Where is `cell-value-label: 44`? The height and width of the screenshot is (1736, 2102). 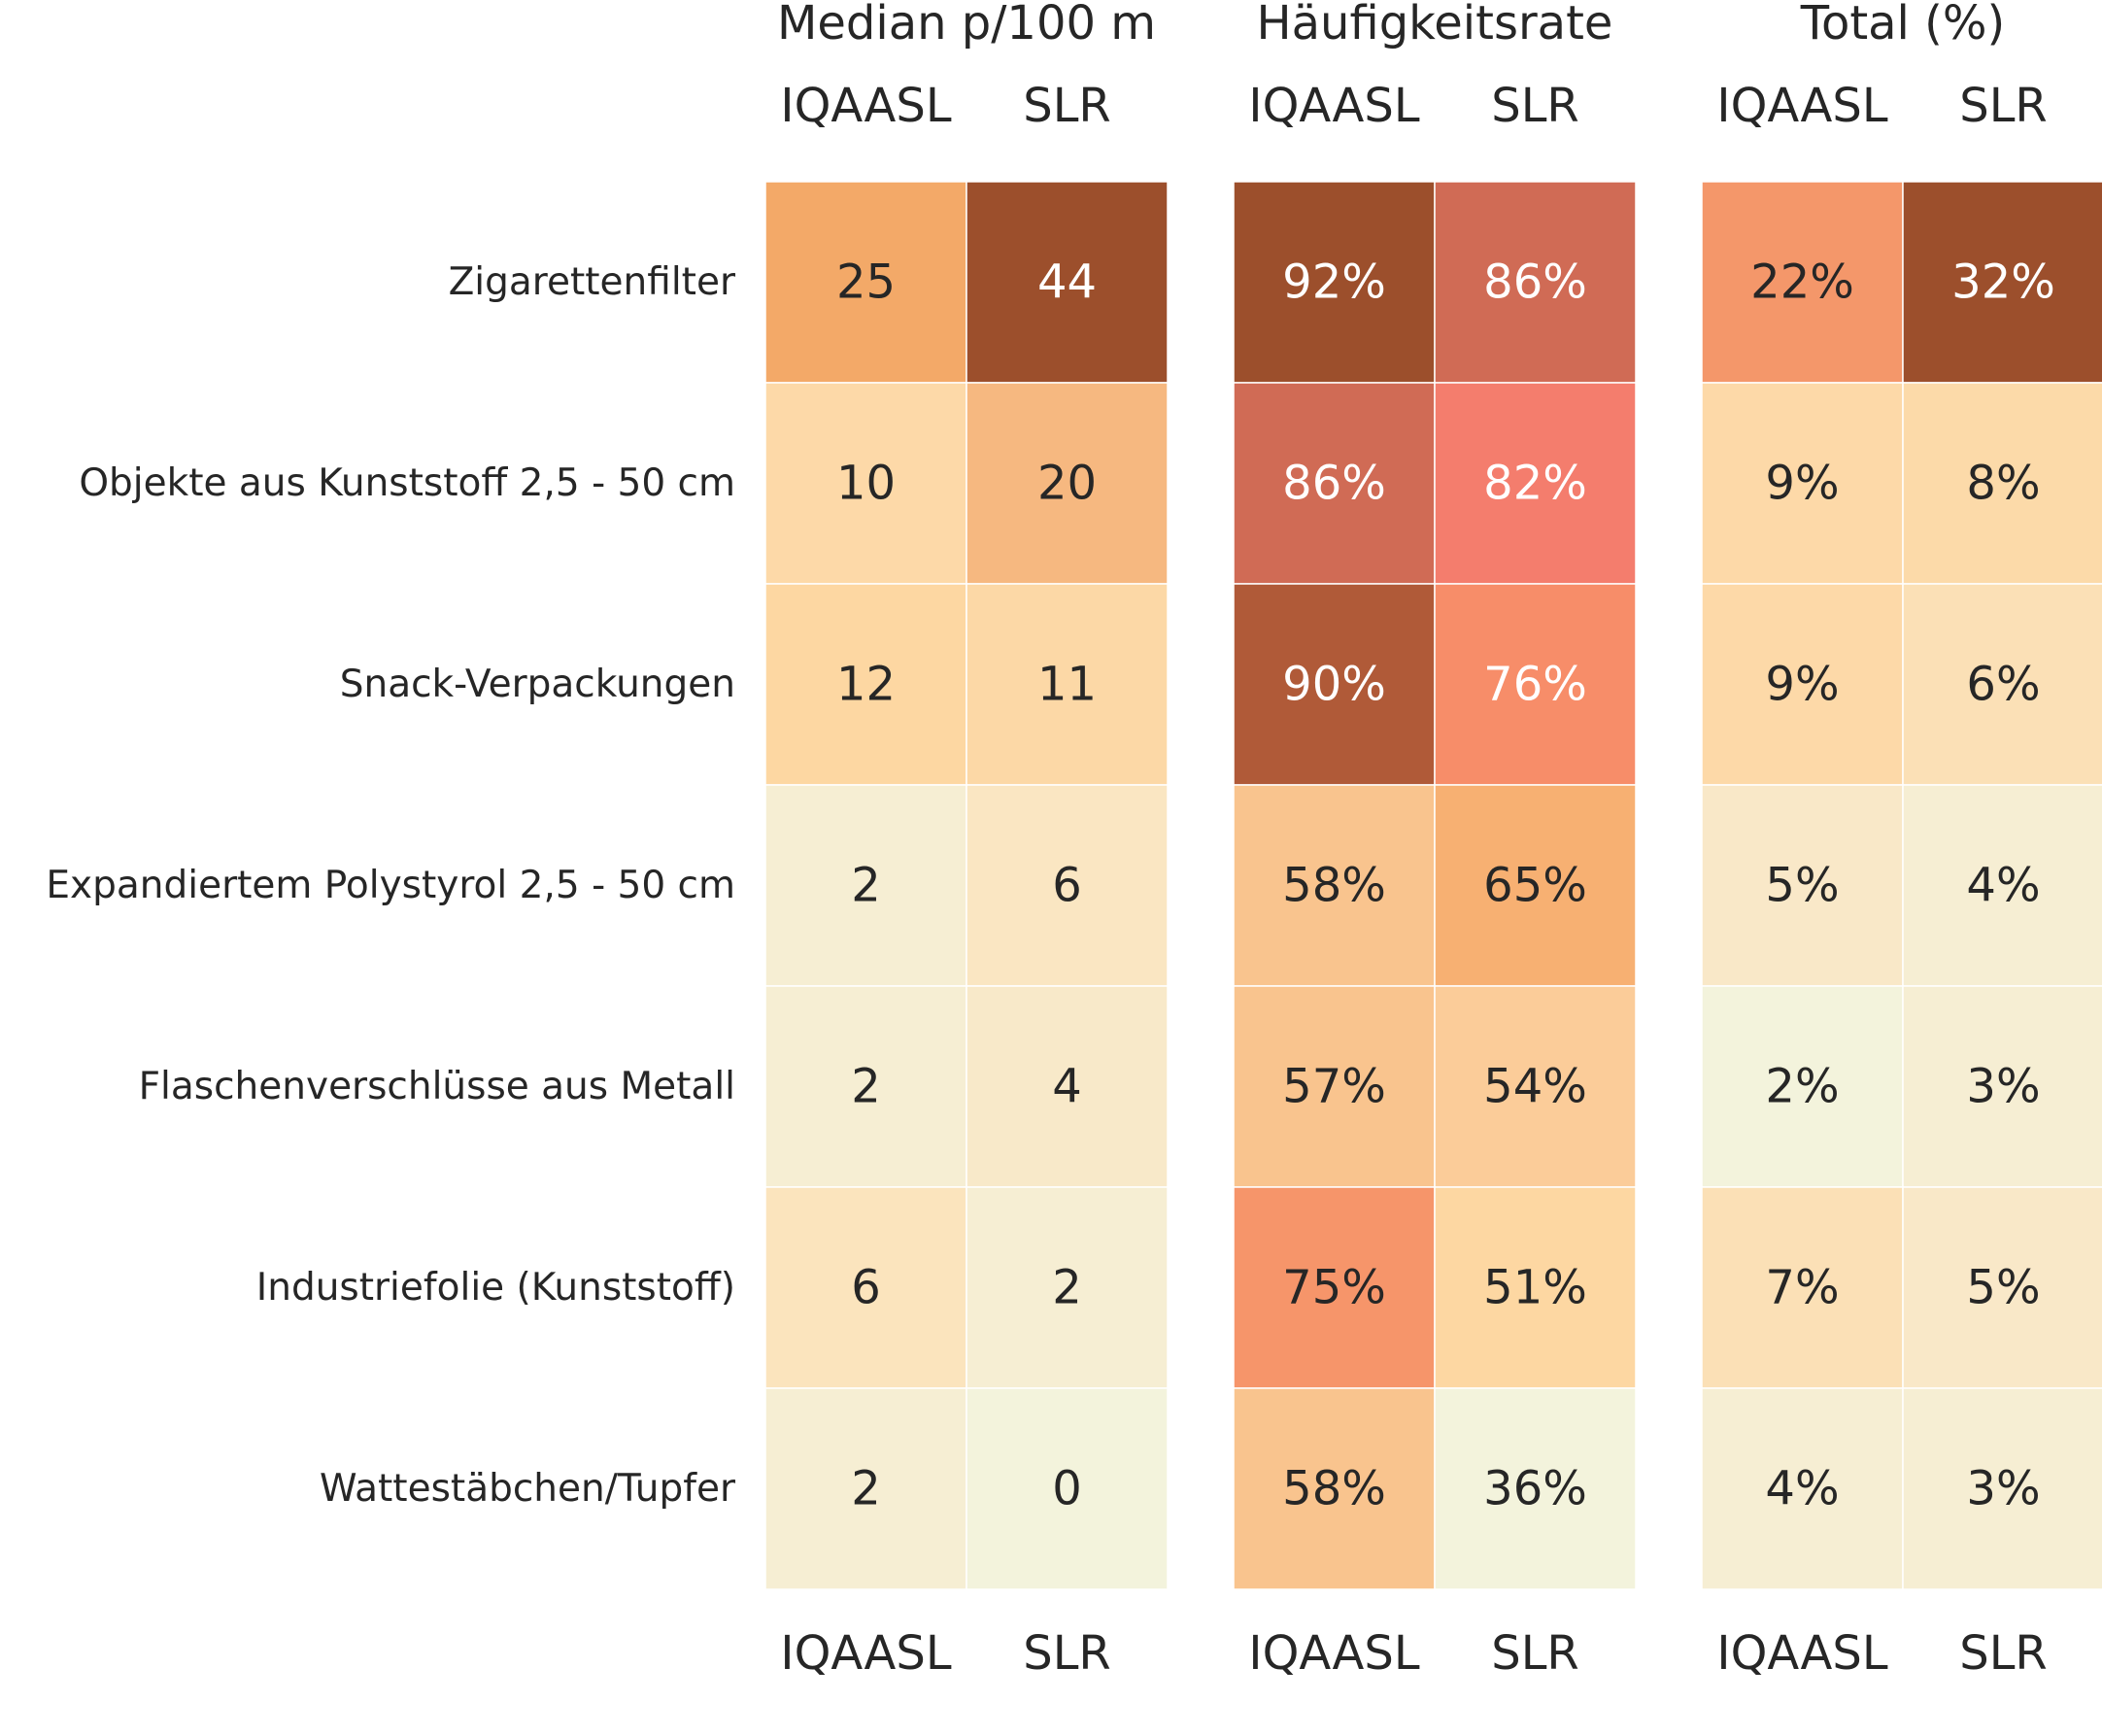
cell-value-label: 44 is located at coordinates (1067, 282).